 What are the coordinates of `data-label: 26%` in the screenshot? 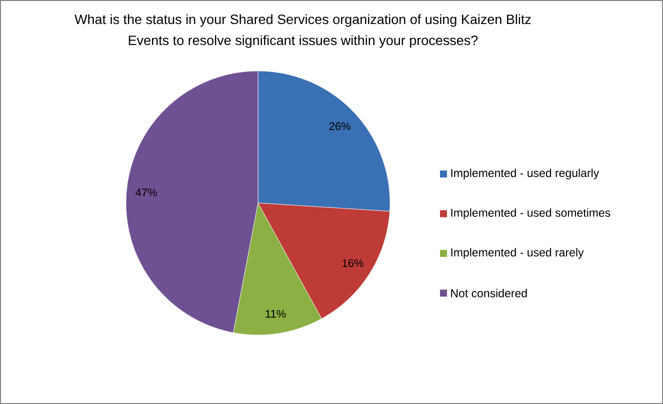 It's located at (339, 126).